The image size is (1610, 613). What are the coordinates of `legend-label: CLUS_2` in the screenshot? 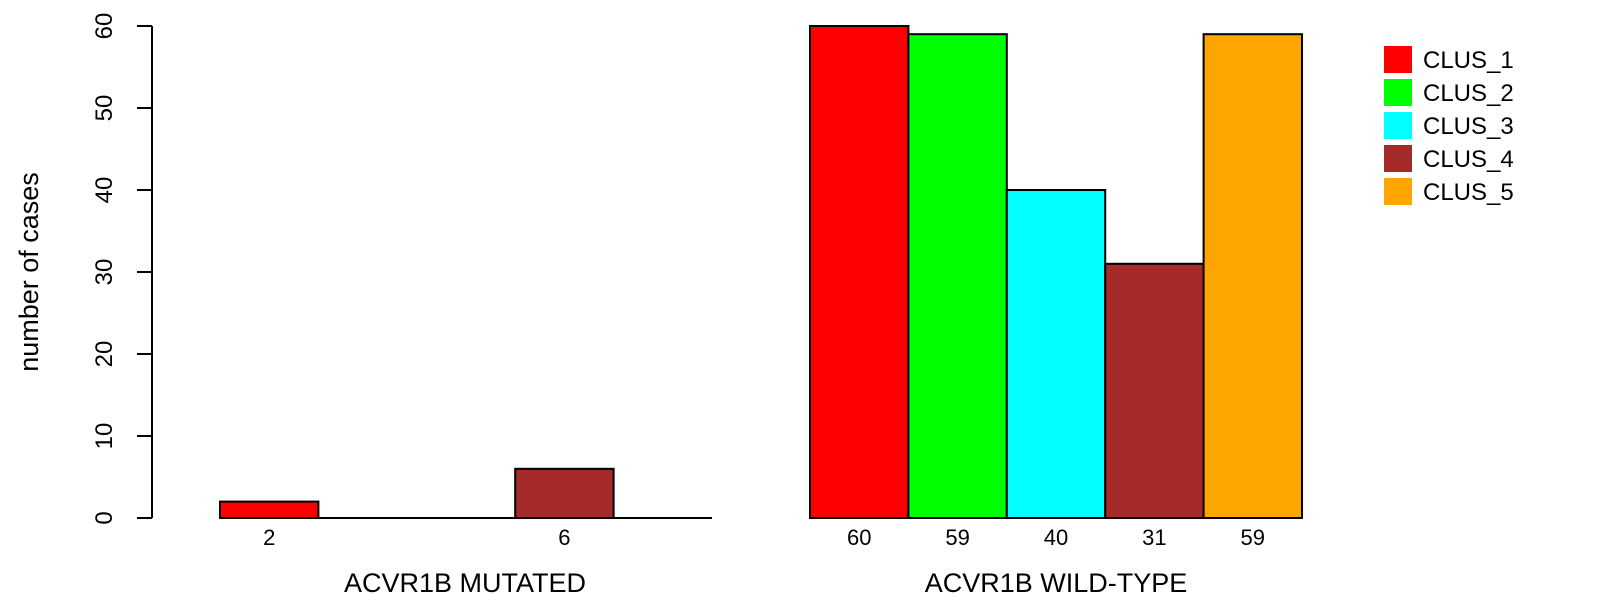 It's located at (1468, 93).